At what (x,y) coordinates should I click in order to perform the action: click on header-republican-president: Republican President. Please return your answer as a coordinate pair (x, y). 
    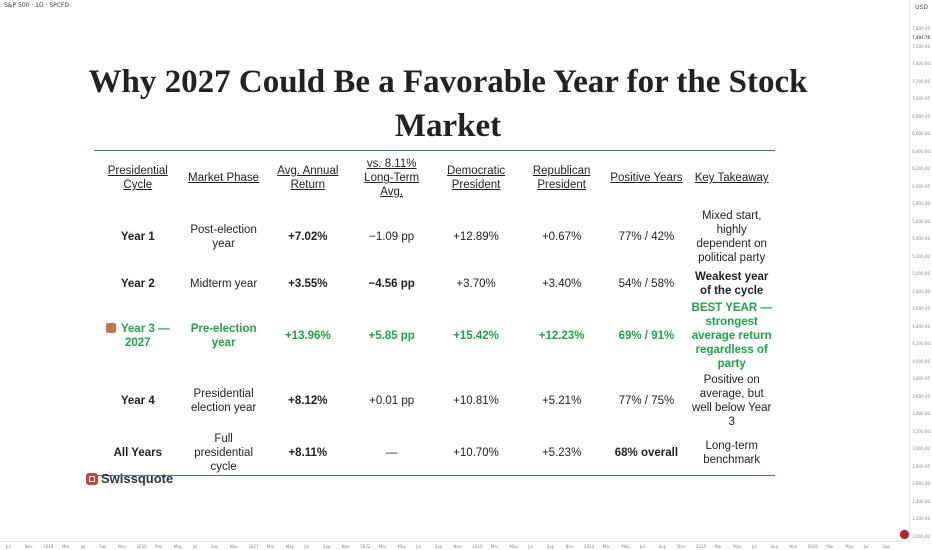
    Looking at the image, I should click on (561, 178).